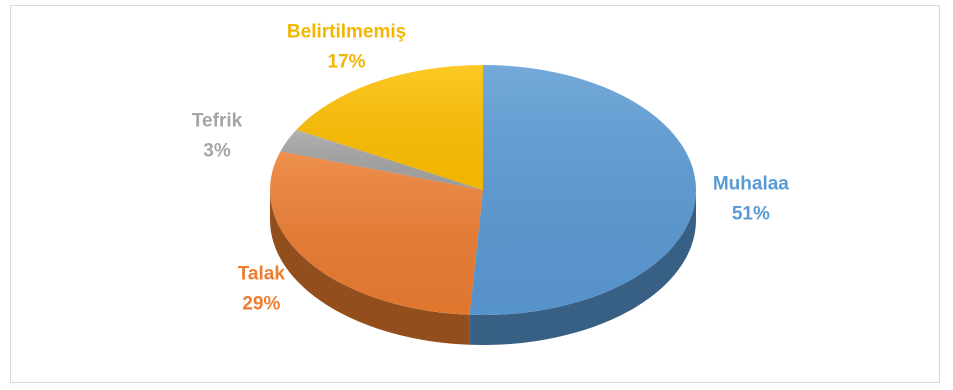 This screenshot has width=953, height=390. Describe the element at coordinates (389, 127) in the screenshot. I see `slice-shine-belirtilmemis` at that location.